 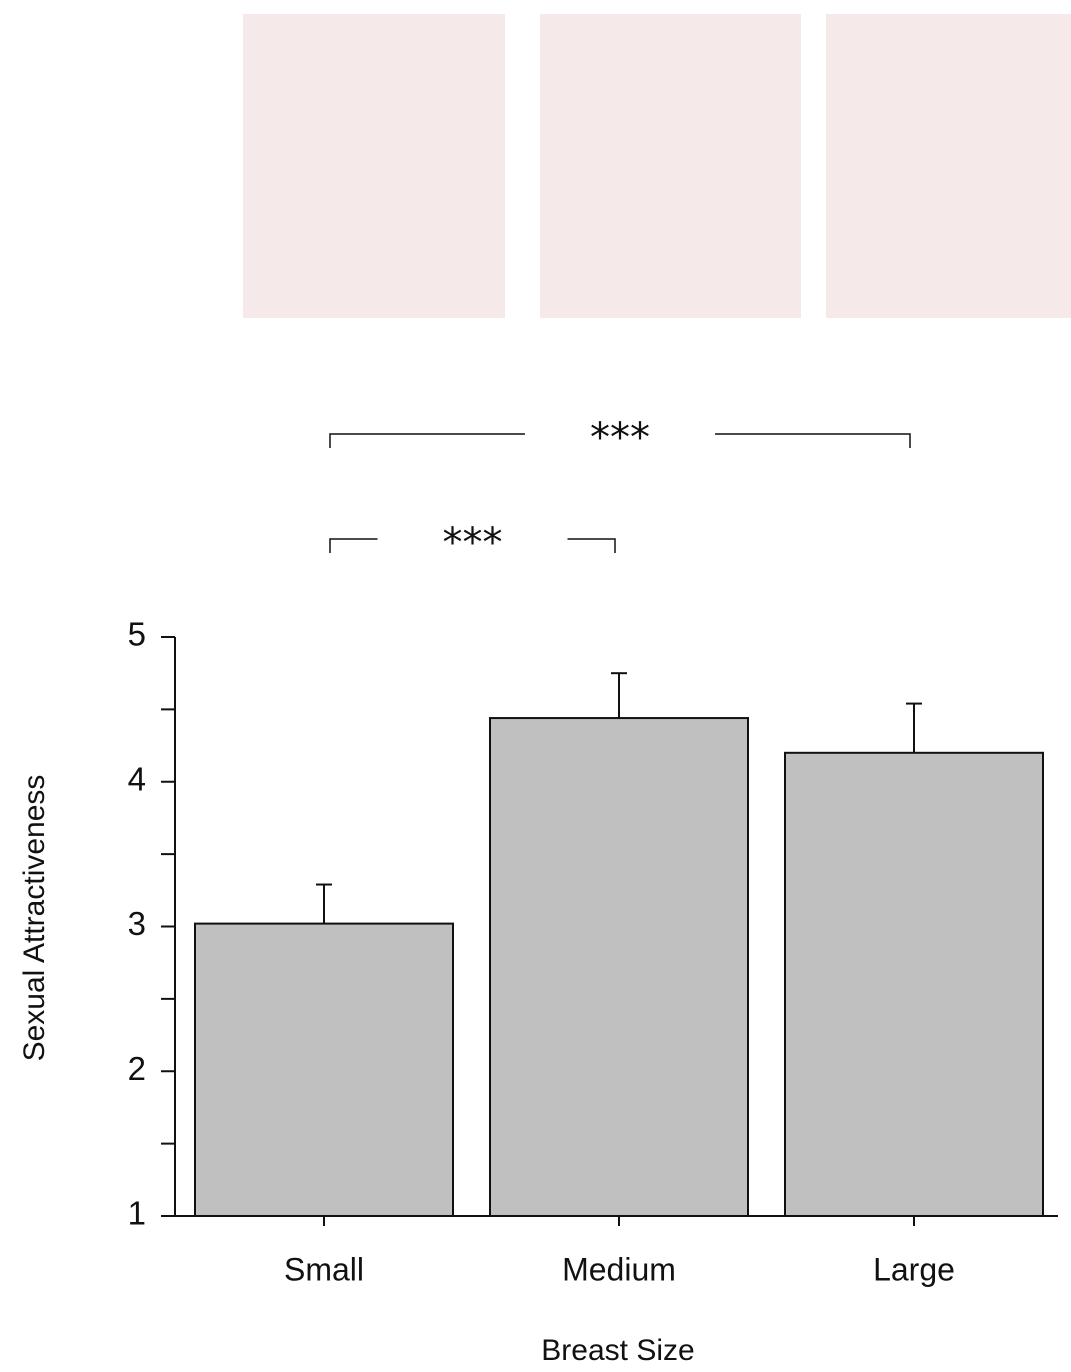 What do you see at coordinates (137, 1068) in the screenshot?
I see `y-tick-label: 2` at bounding box center [137, 1068].